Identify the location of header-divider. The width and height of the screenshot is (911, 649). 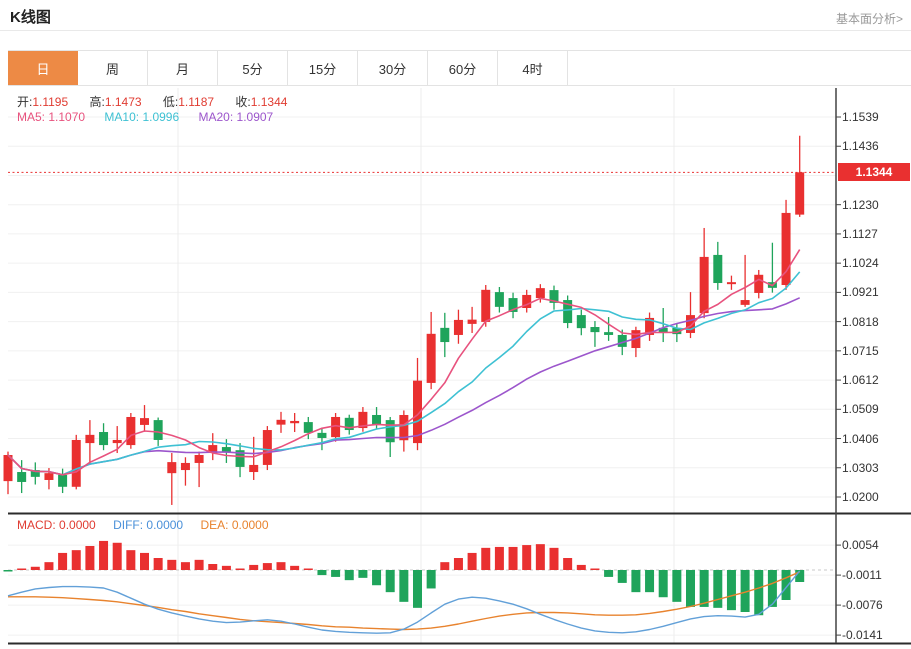
(455, 30).